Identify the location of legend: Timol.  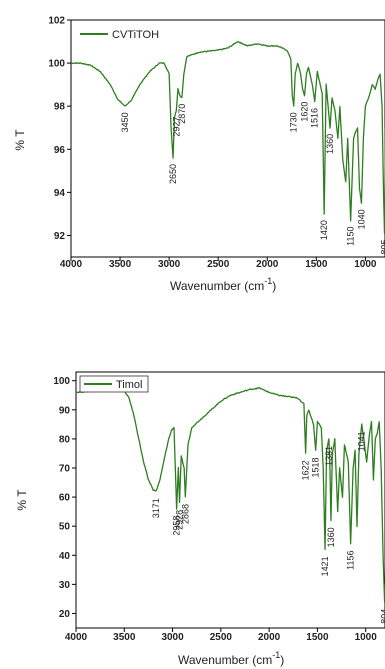
(114, 384).